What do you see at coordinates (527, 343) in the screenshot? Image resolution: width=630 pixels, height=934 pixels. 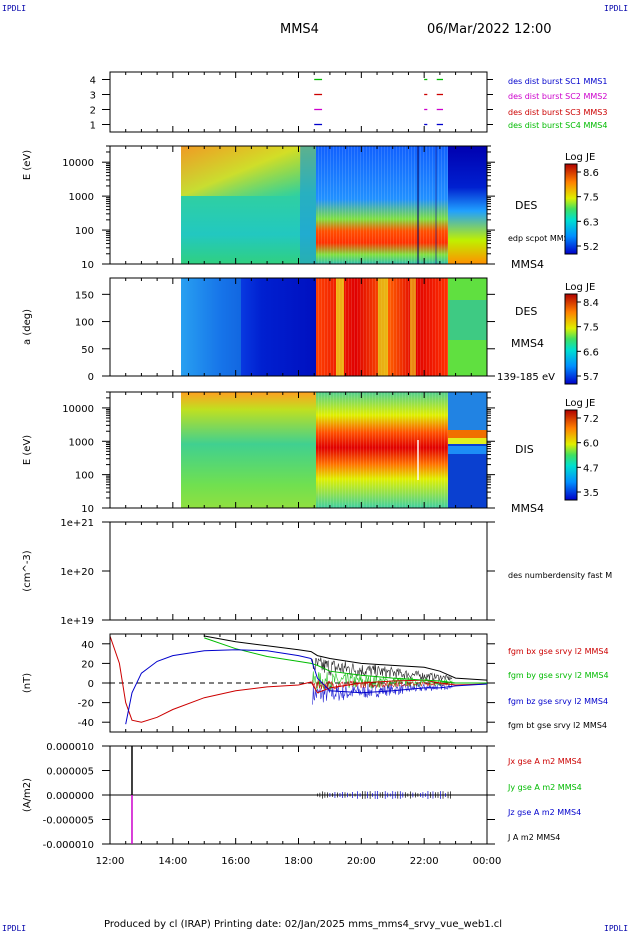 I see `des-pitch-sublabel: MMS4` at bounding box center [527, 343].